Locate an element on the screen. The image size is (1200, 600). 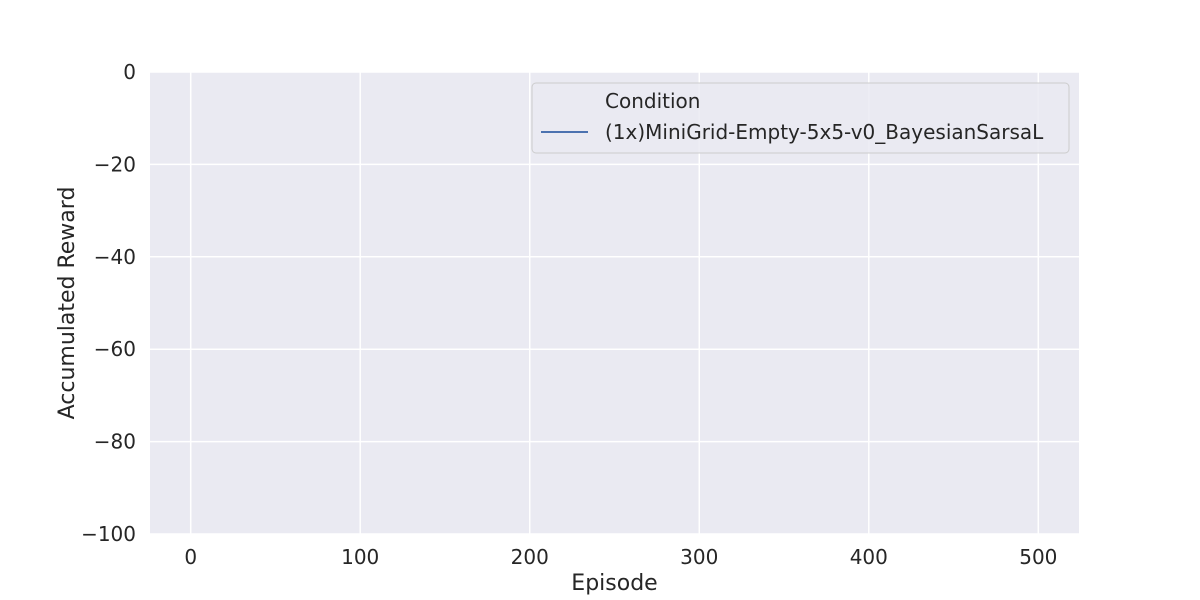
x-tick-label: 300 is located at coordinates (699, 557).